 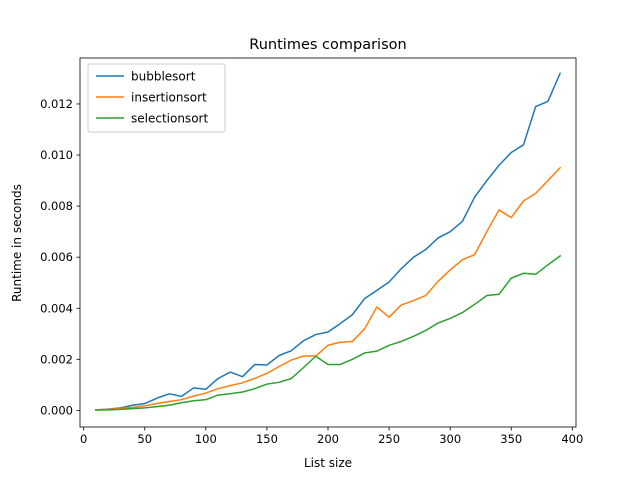 I want to click on x-tick-label: 400, so click(x=572, y=439).